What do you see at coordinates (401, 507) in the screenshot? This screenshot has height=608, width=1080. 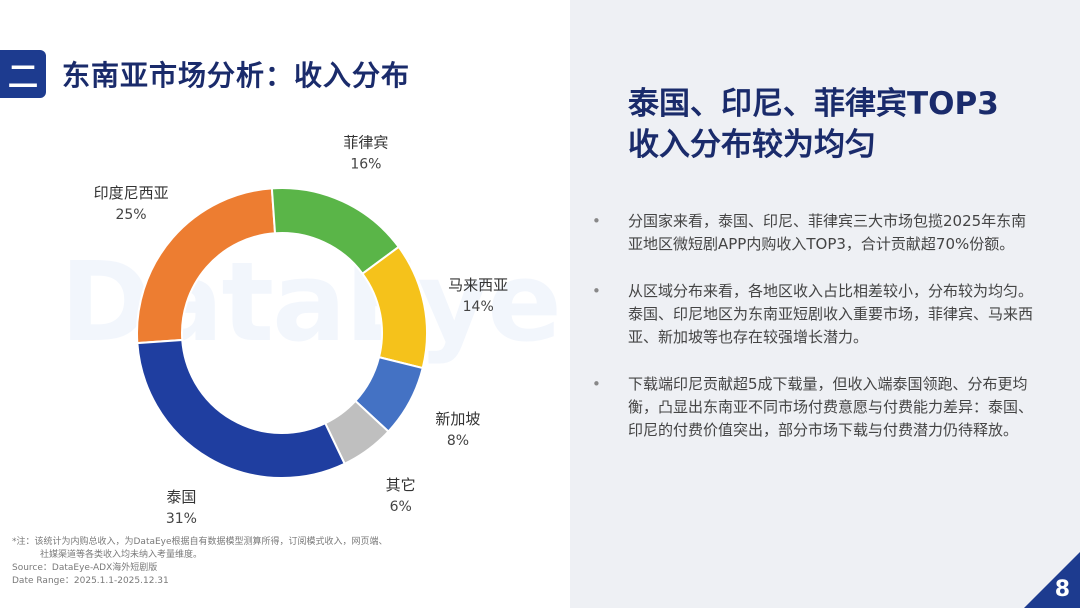 I see `slice-value-label: 6%` at bounding box center [401, 507].